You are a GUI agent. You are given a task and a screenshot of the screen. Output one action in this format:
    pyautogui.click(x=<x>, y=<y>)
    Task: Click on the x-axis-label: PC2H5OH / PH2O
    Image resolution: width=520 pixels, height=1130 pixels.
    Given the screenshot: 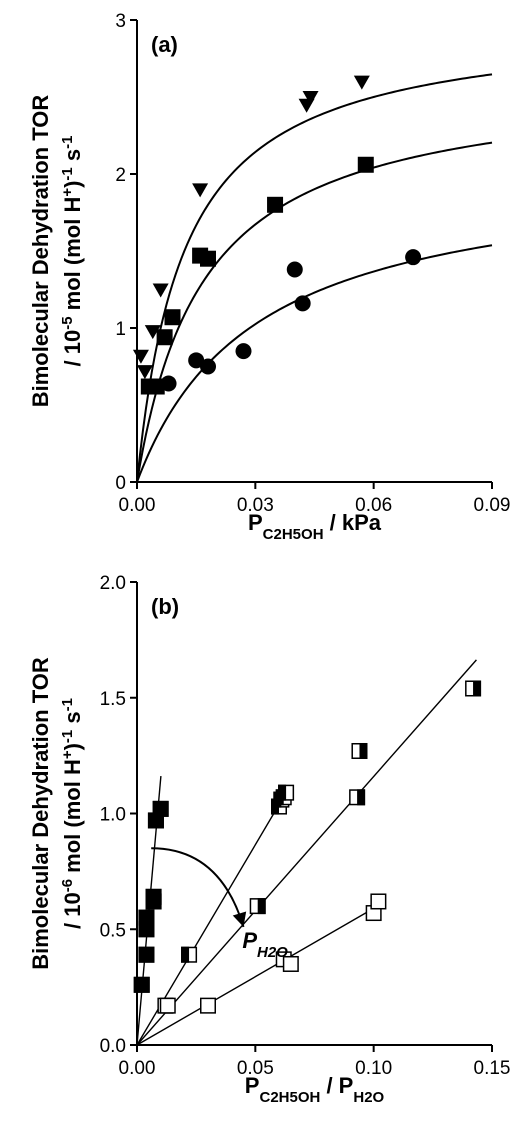 What is the action you would take?
    pyautogui.click(x=315, y=1089)
    